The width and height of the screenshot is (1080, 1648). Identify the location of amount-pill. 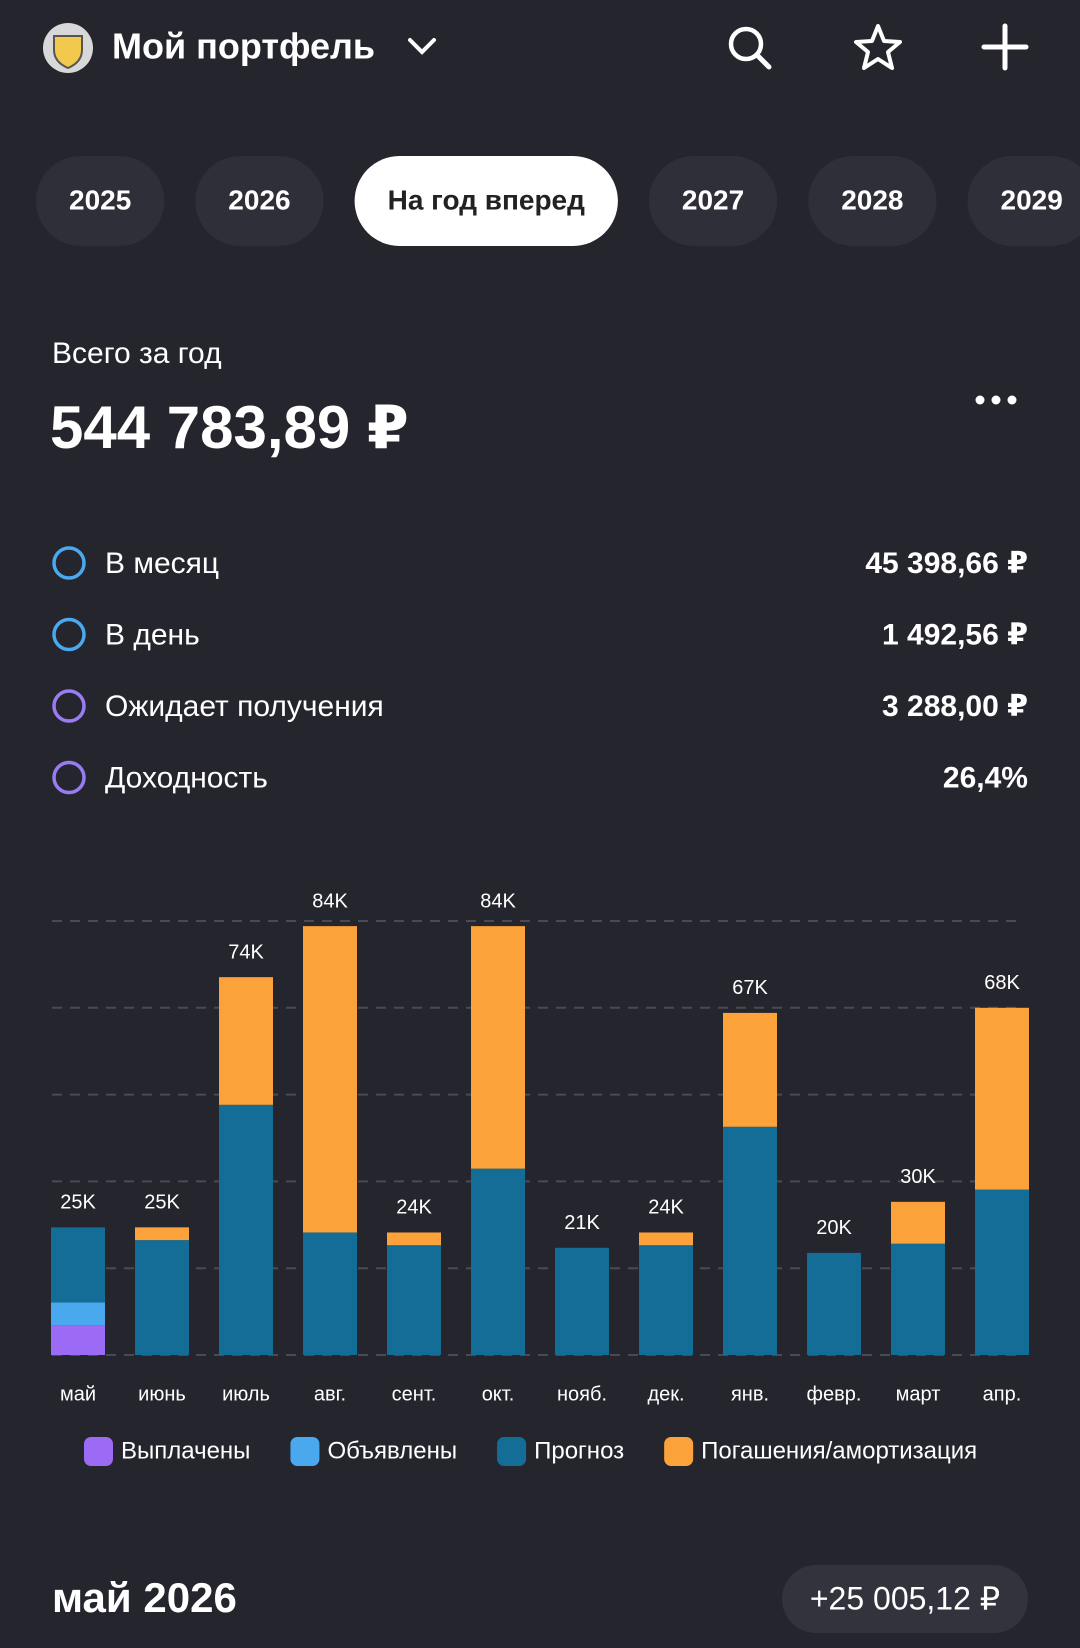
(905, 1599).